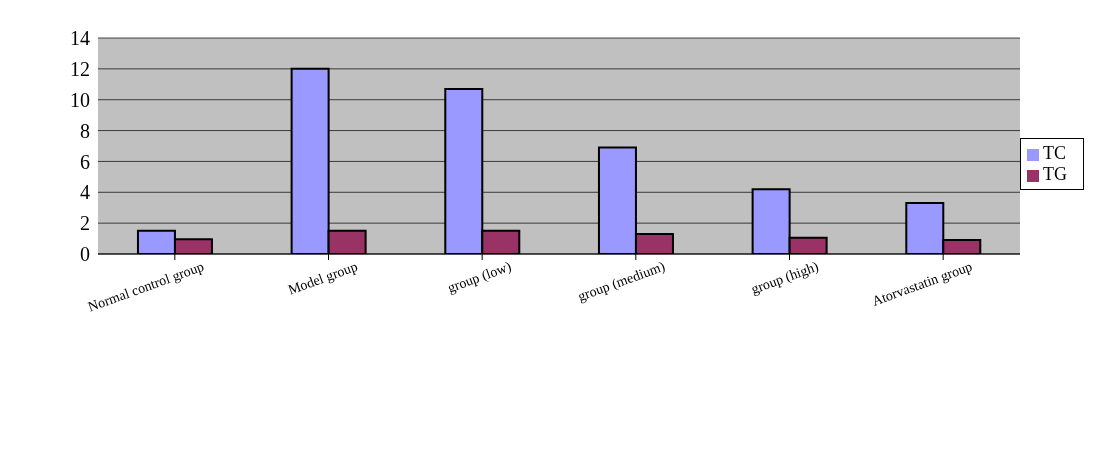 This screenshot has width=1102, height=462. I want to click on y-tick-label: 8, so click(85, 130).